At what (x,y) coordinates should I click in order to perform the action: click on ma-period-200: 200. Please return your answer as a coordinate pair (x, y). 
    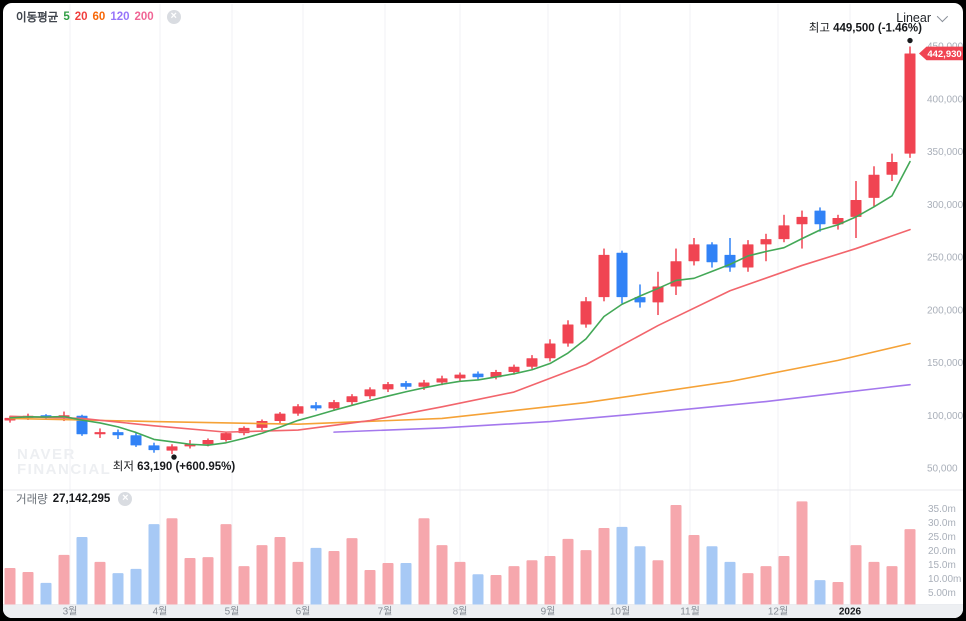
    Looking at the image, I should click on (144, 17).